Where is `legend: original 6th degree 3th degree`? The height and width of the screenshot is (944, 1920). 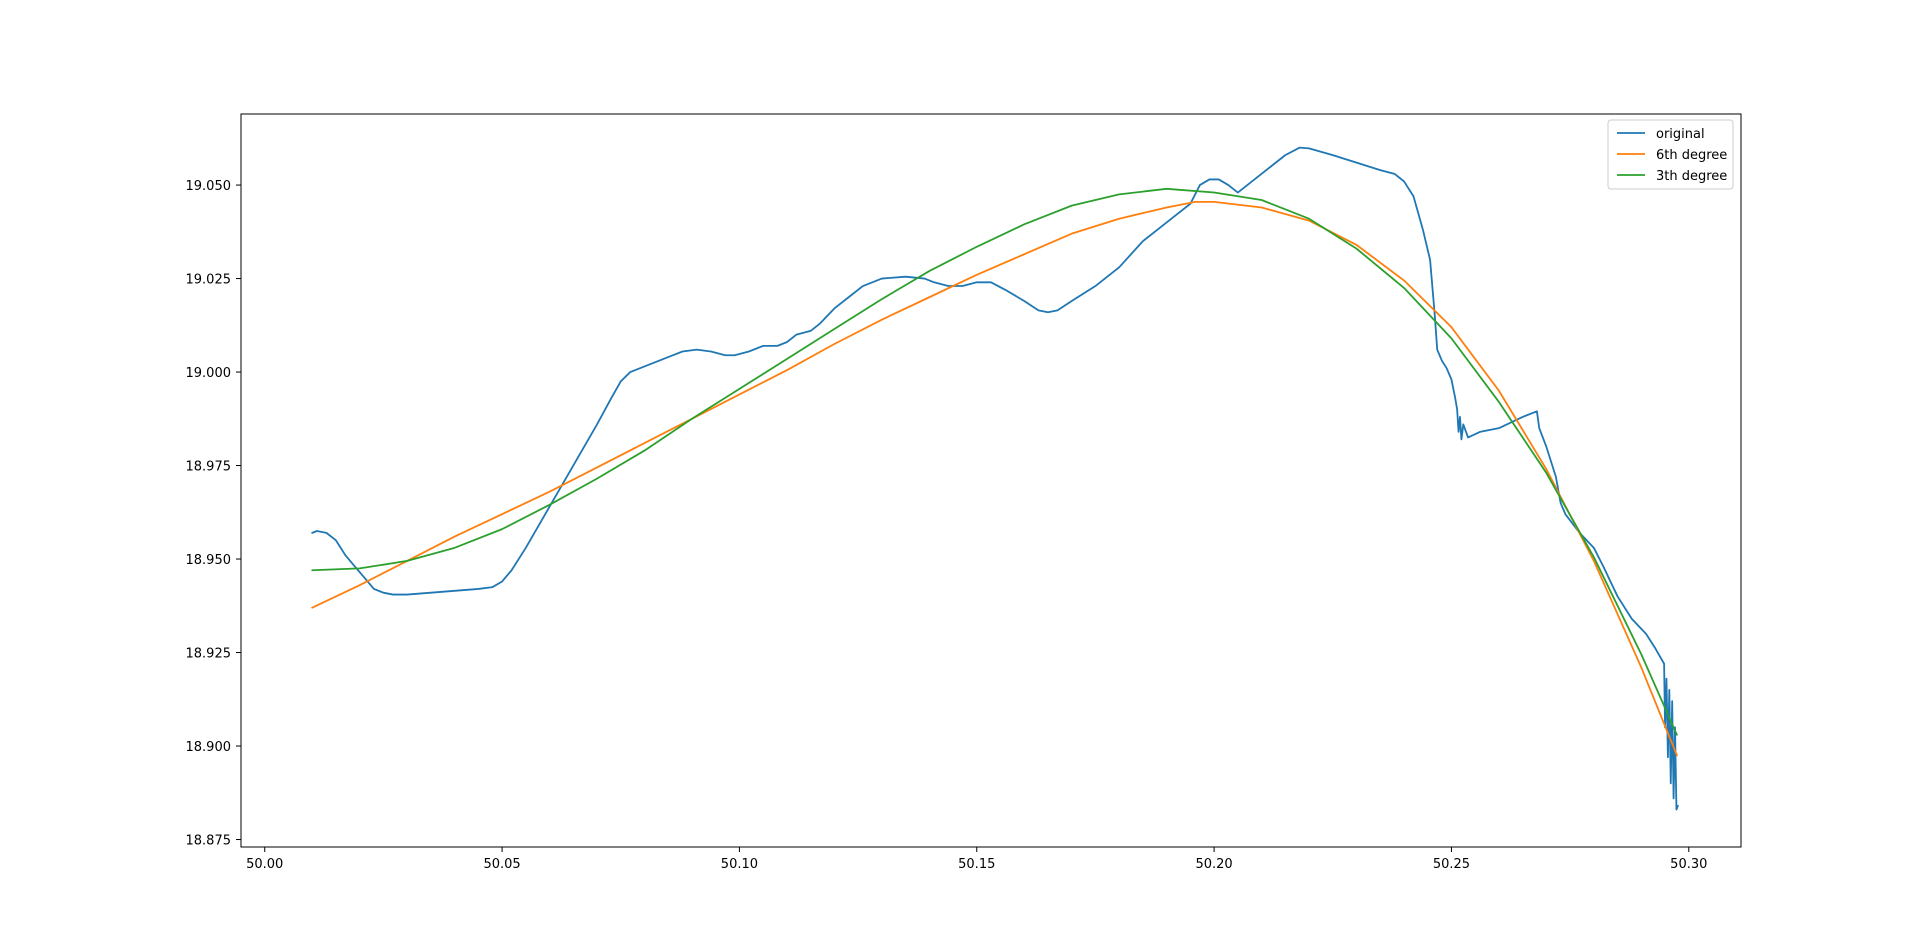
legend: original 6th degree 3th degree is located at coordinates (1670, 154).